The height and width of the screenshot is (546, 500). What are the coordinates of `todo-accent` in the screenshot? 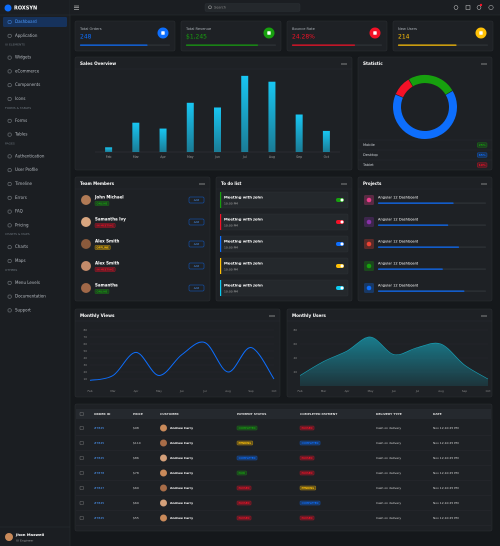 It's located at (221, 222).